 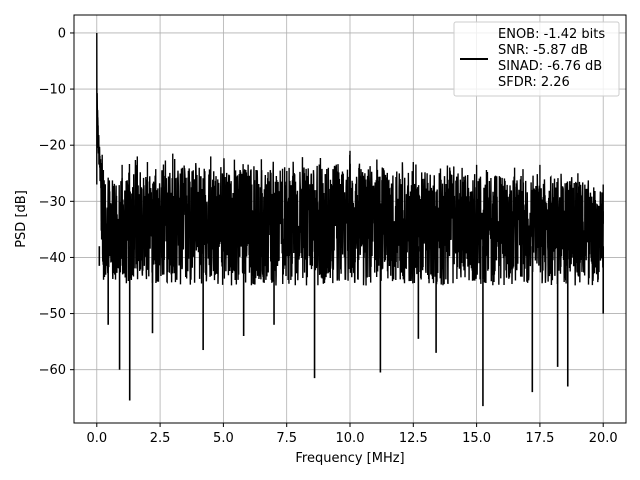 I want to click on y-axis-ticks: 0 −10 −20 −30 −40 −50 −60, so click(x=56, y=202).